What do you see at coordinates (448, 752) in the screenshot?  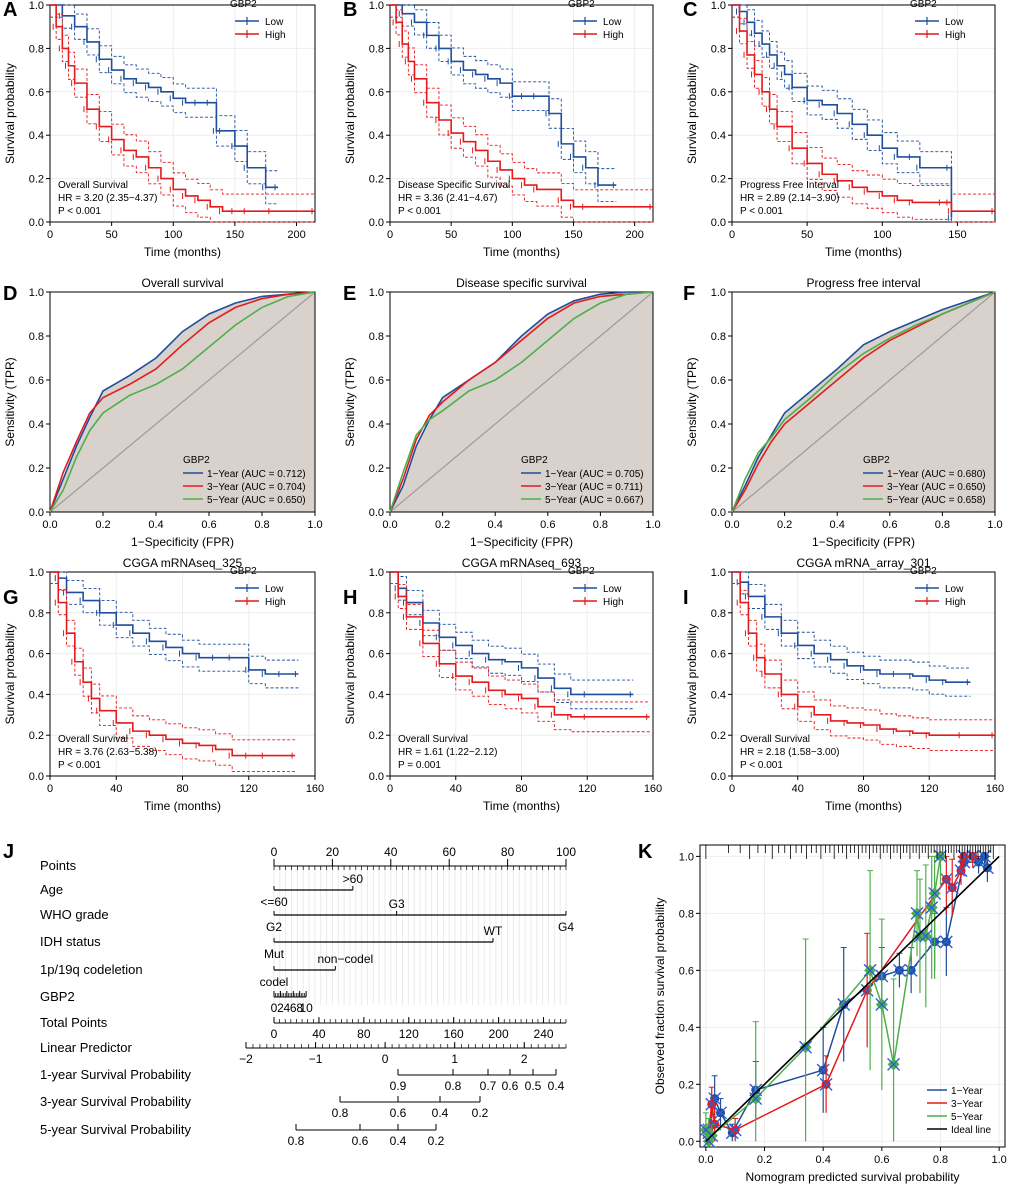 I see `km-annotation: HR = 1.61 (1.22−2.12)` at bounding box center [448, 752].